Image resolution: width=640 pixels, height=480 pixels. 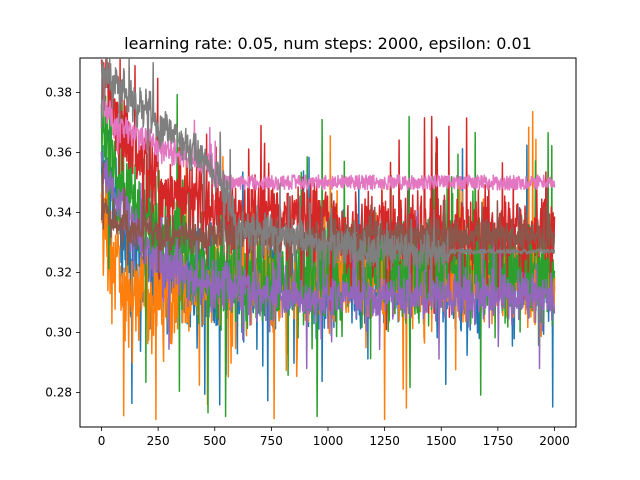 What do you see at coordinates (441, 441) in the screenshot?
I see `x-tick-label: 1500` at bounding box center [441, 441].